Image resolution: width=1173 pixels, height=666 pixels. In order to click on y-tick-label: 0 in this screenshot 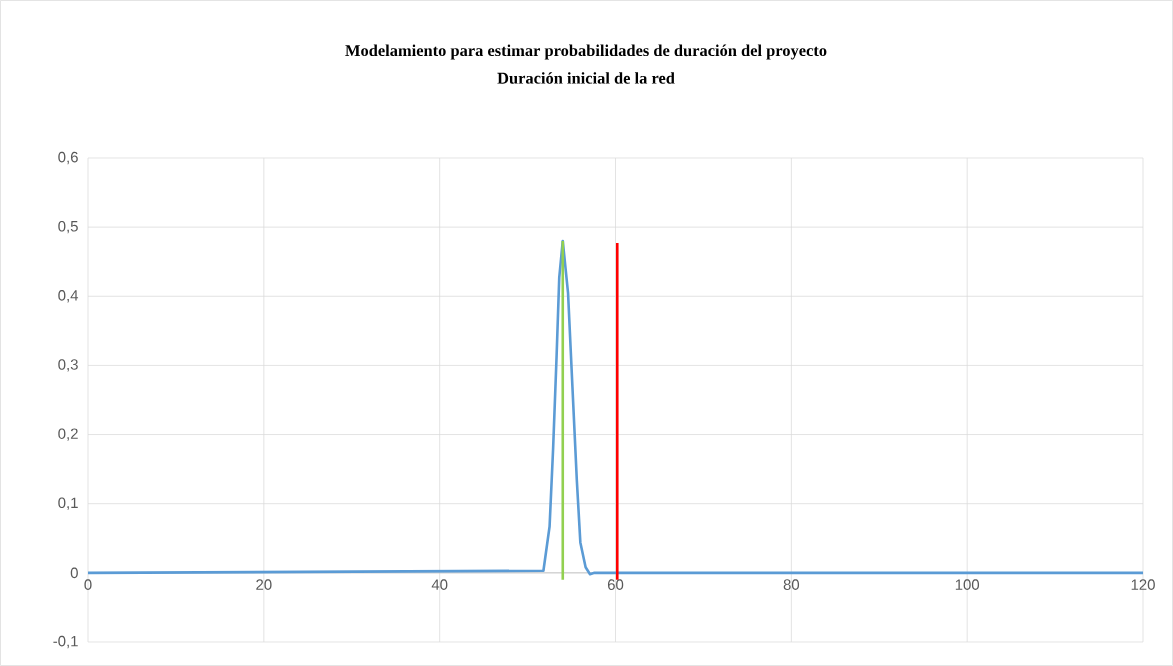, I will do `click(74, 573)`.